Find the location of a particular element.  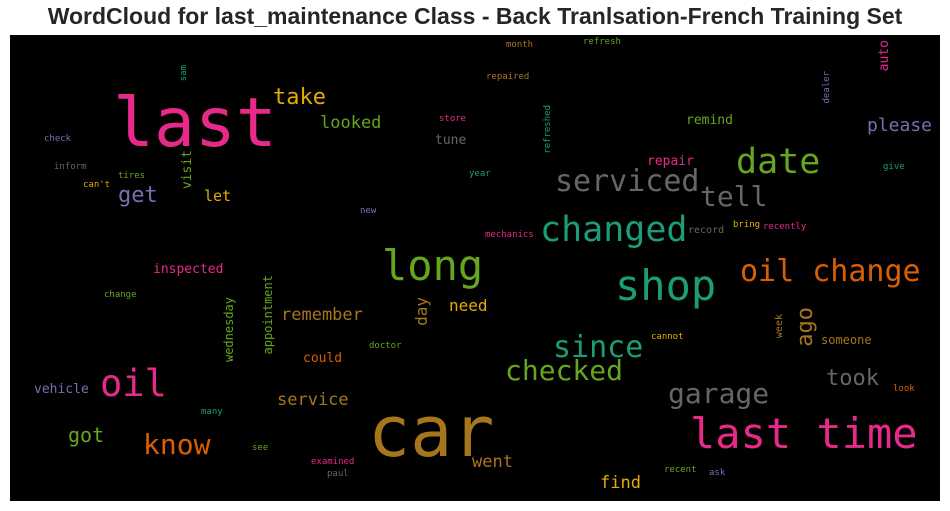

word-tune: tune is located at coordinates (451, 140).